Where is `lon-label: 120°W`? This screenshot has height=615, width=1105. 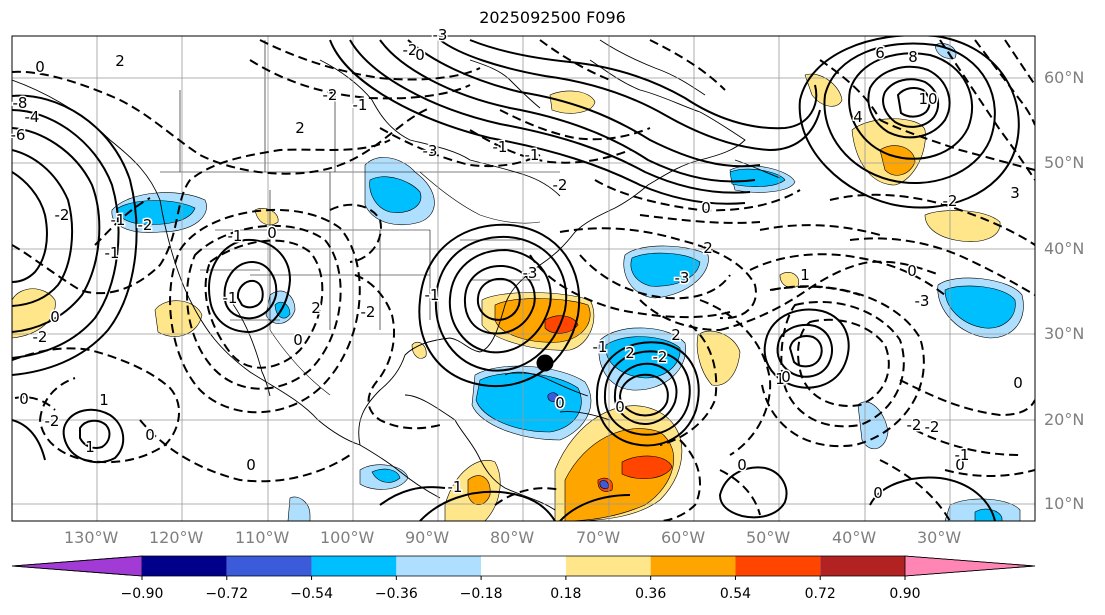 lon-label: 120°W is located at coordinates (176, 537).